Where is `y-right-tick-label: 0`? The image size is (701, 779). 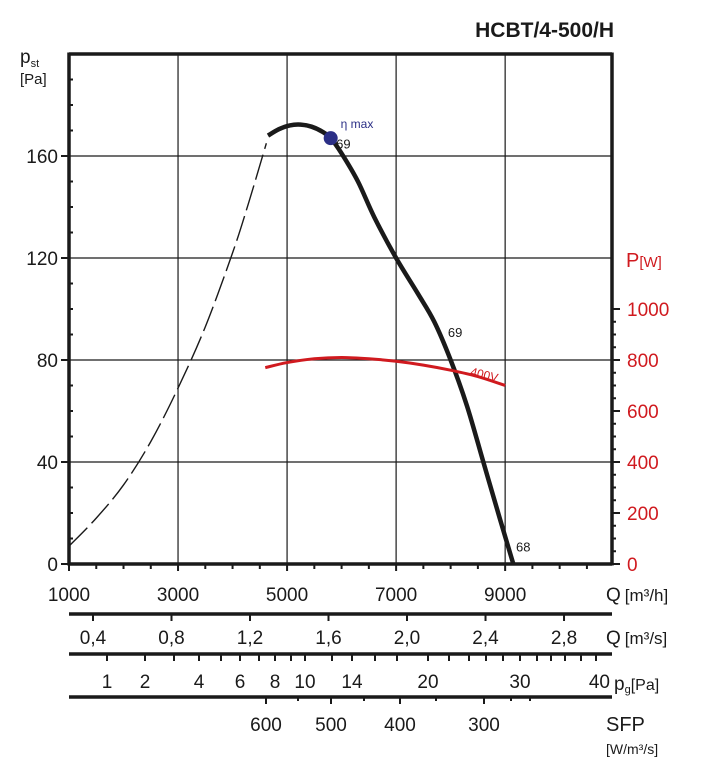
y-right-tick-label: 0 is located at coordinates (632, 565).